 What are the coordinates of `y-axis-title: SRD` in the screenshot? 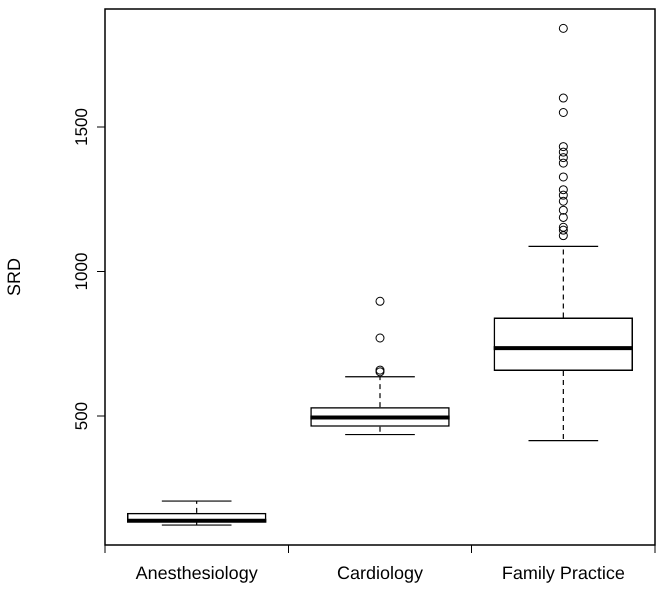 It's located at (14, 277).